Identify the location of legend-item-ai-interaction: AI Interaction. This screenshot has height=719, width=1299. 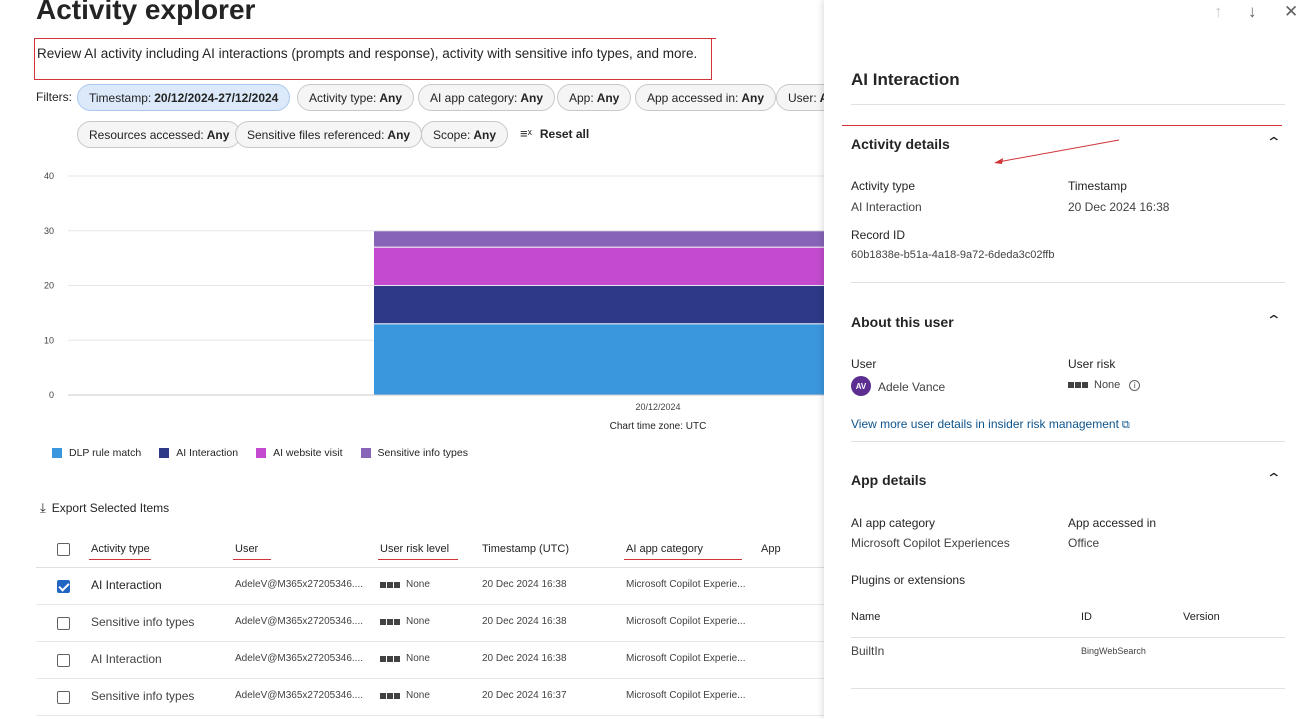
(198, 453).